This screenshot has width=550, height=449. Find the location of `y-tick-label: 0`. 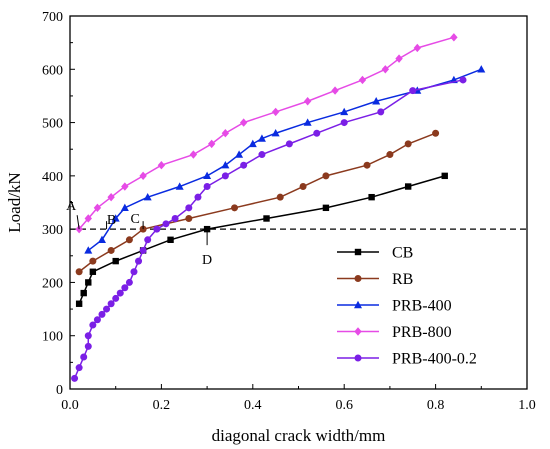

y-tick-label: 0 is located at coordinates (59, 390).